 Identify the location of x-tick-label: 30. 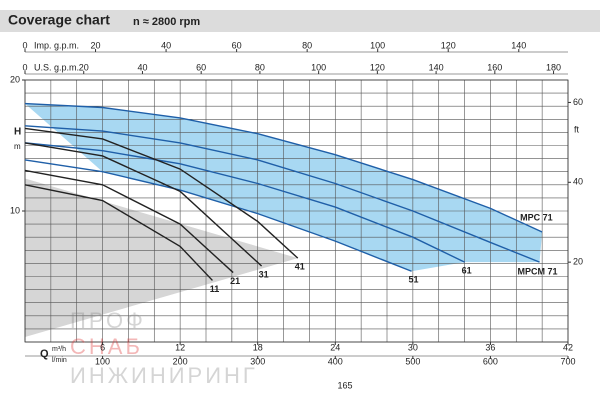
(413, 347).